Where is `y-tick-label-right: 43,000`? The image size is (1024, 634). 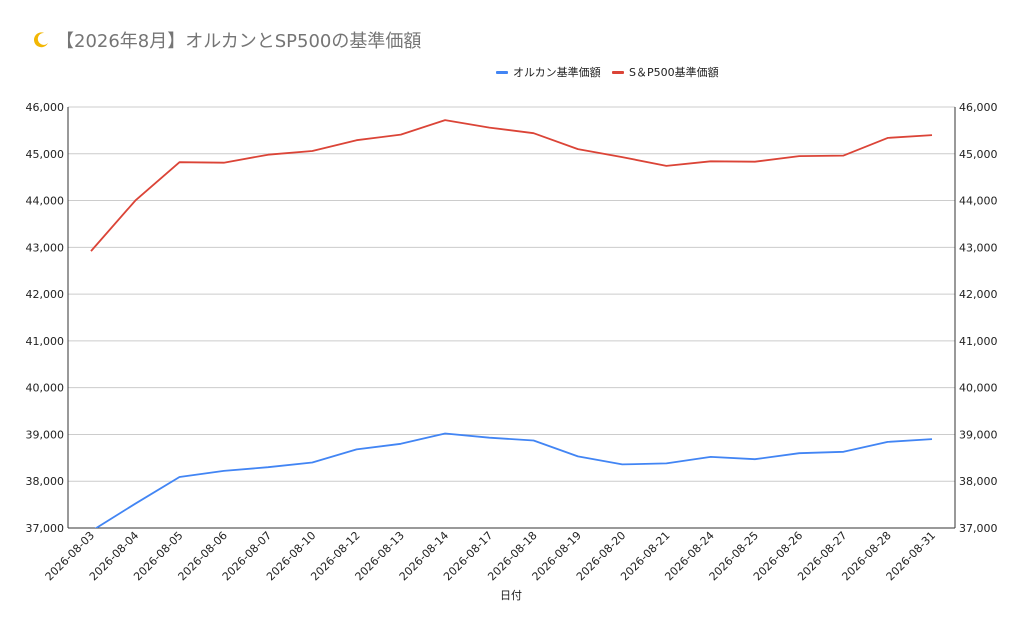 y-tick-label-right: 43,000 is located at coordinates (978, 247).